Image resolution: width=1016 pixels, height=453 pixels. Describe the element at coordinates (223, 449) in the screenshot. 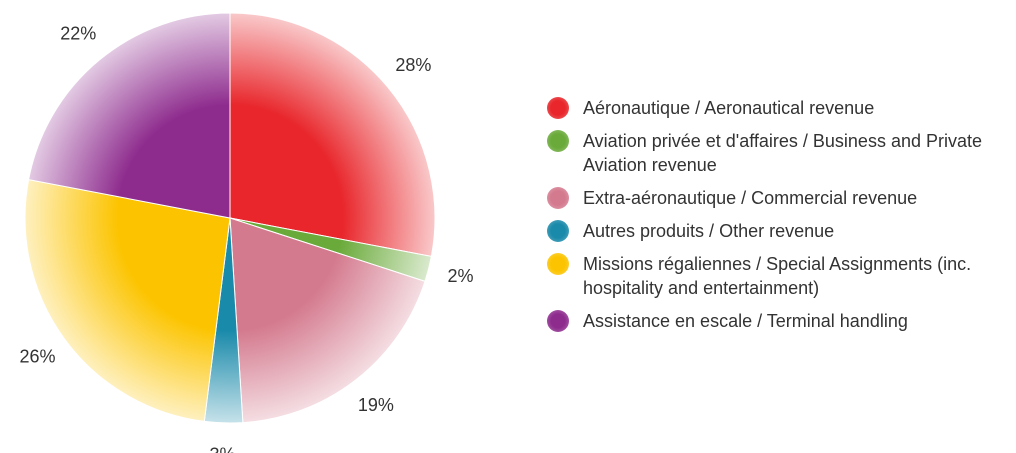

I see `value-label: 3%` at that location.